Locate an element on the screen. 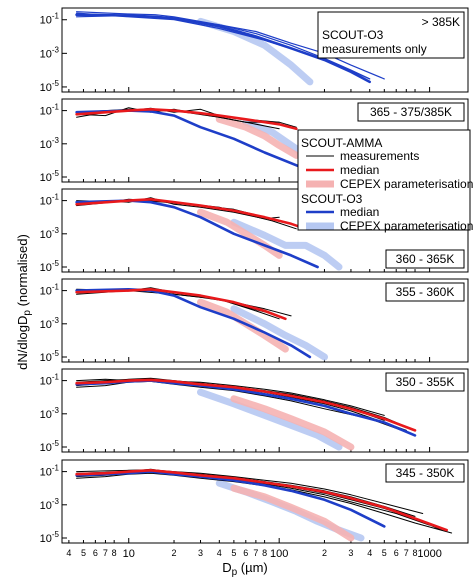 This screenshot has width=474, height=580. panel-label: 350 - 355K is located at coordinates (425, 382).